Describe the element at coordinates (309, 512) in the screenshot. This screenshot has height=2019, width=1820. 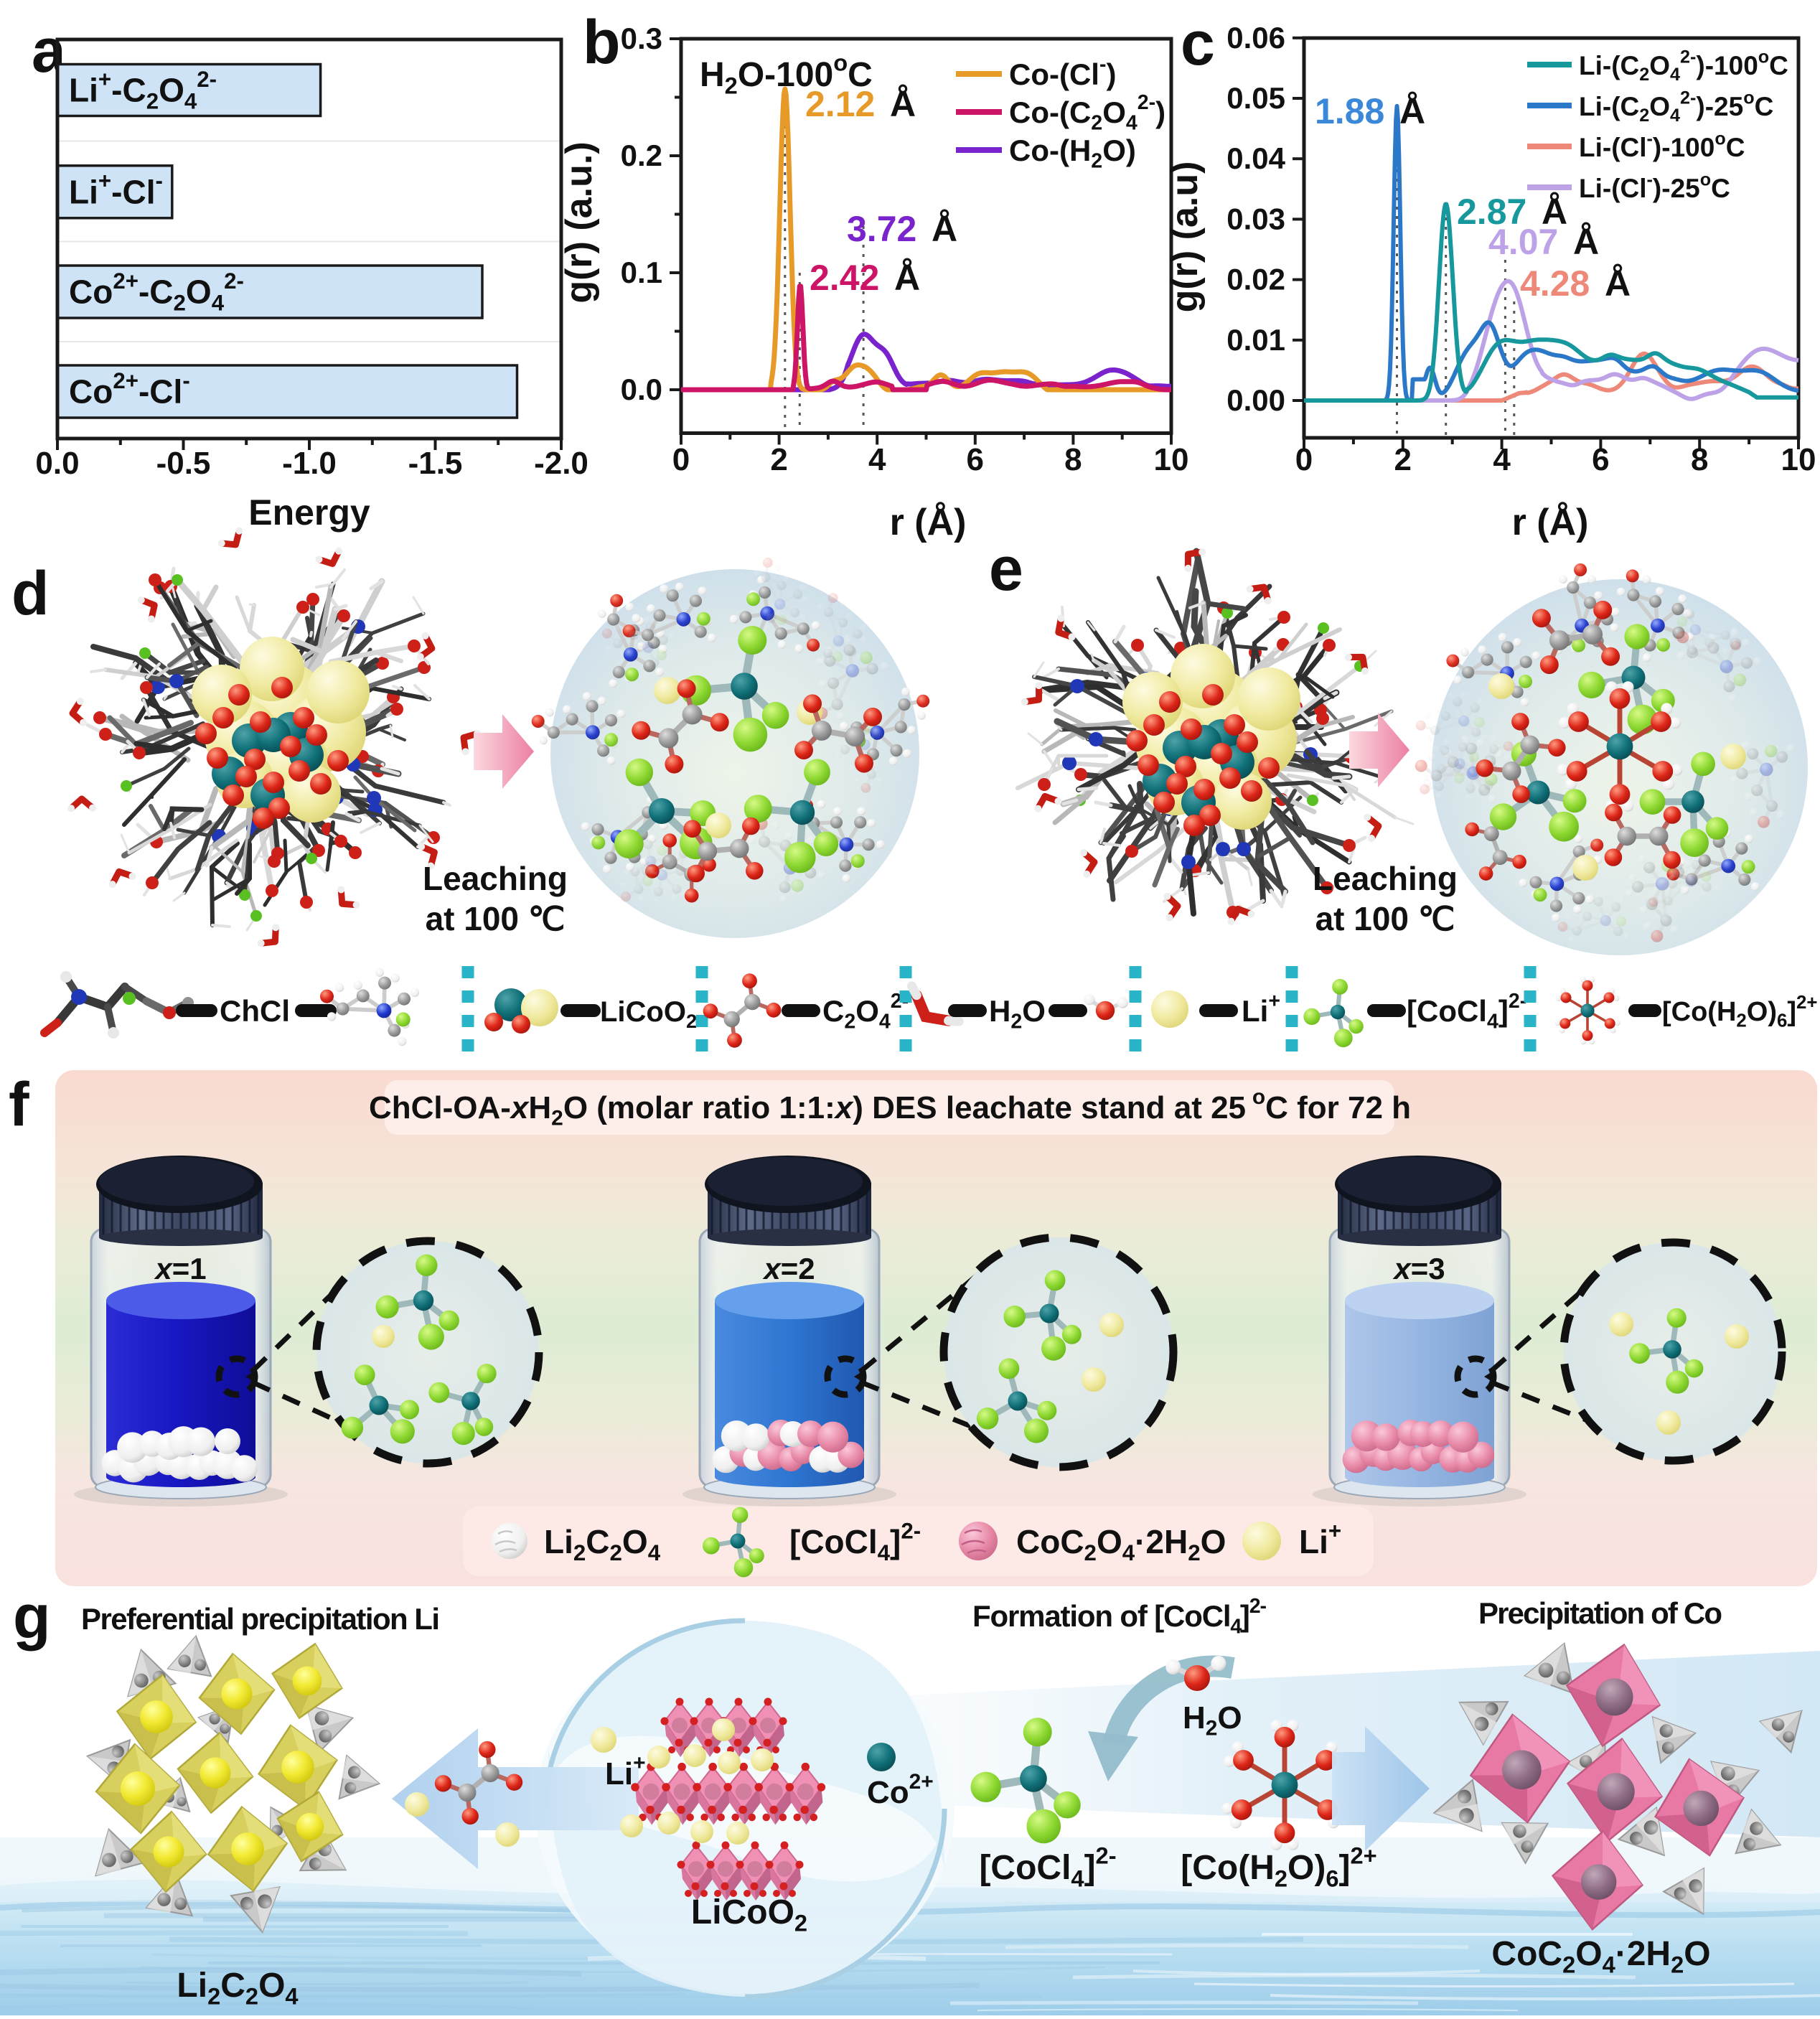
I see `svg-text: Energy` at that location.